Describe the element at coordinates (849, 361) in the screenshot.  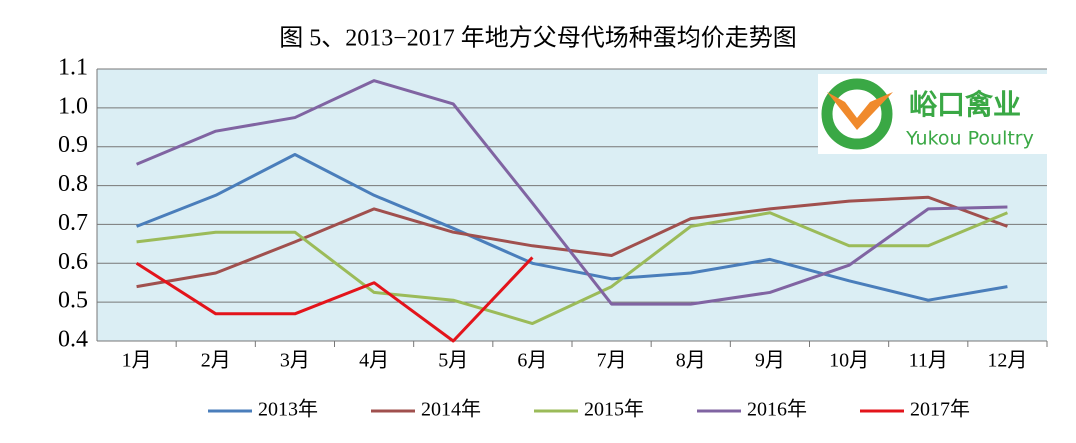
I see `x-tick-label: 10月` at that location.